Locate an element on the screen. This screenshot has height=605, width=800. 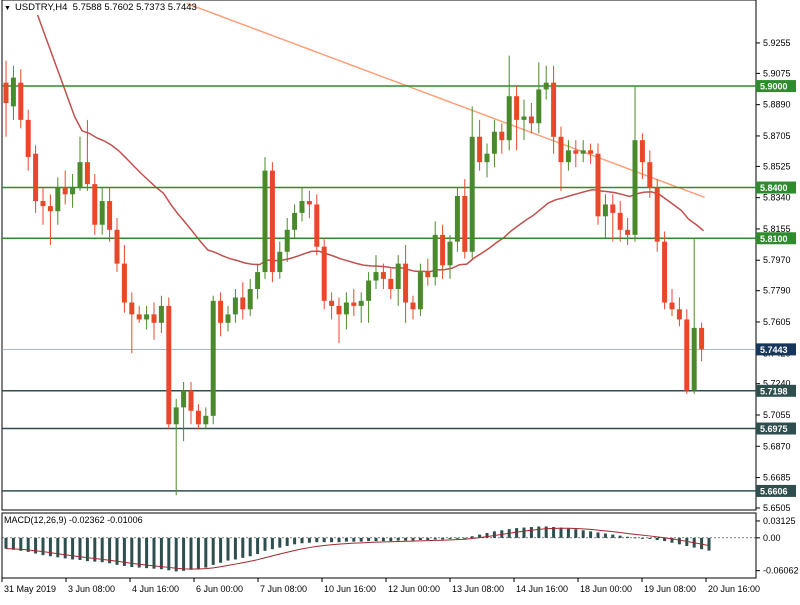
y-tick-label: 5.7970 is located at coordinates (777, 260).